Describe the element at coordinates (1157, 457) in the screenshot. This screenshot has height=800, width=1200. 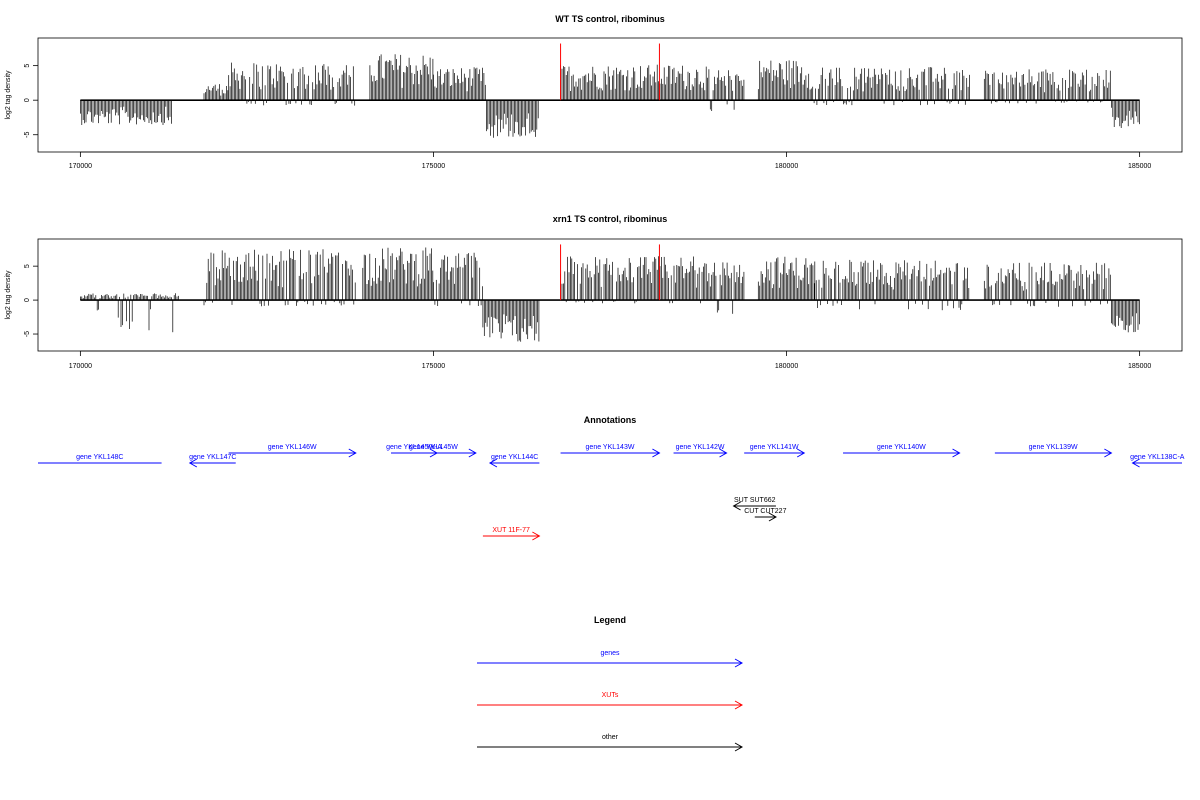
I see `feature-label: gene YKL138C-A` at that location.